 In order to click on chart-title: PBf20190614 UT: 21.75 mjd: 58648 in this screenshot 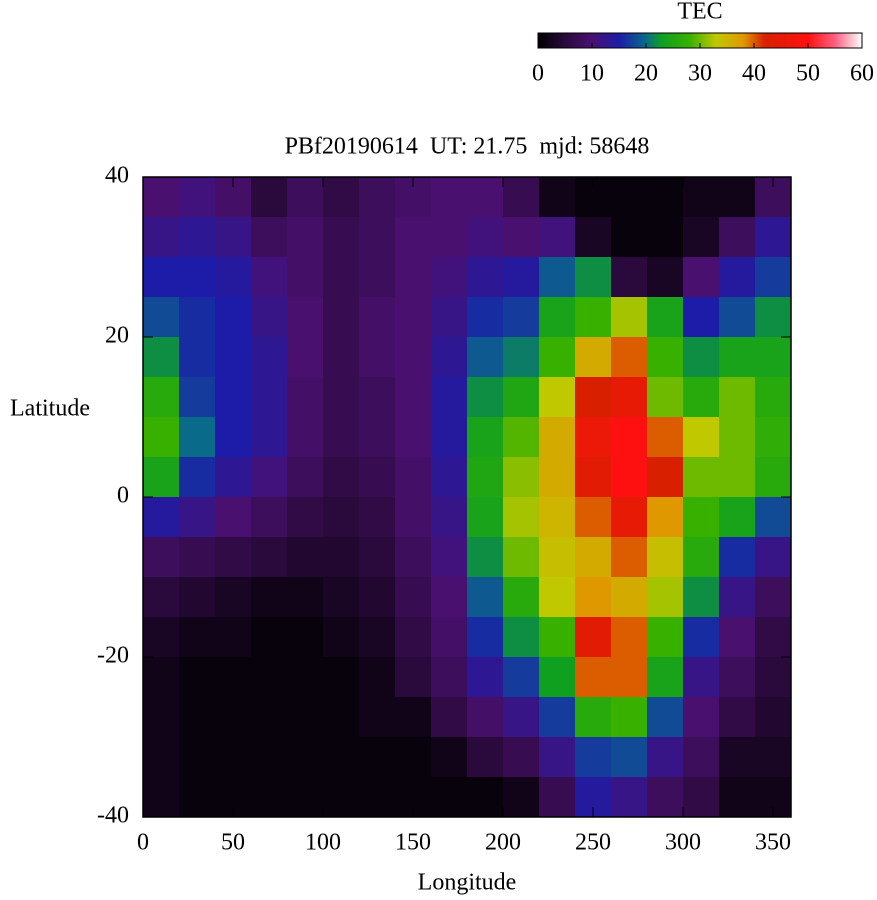, I will do `click(467, 147)`.